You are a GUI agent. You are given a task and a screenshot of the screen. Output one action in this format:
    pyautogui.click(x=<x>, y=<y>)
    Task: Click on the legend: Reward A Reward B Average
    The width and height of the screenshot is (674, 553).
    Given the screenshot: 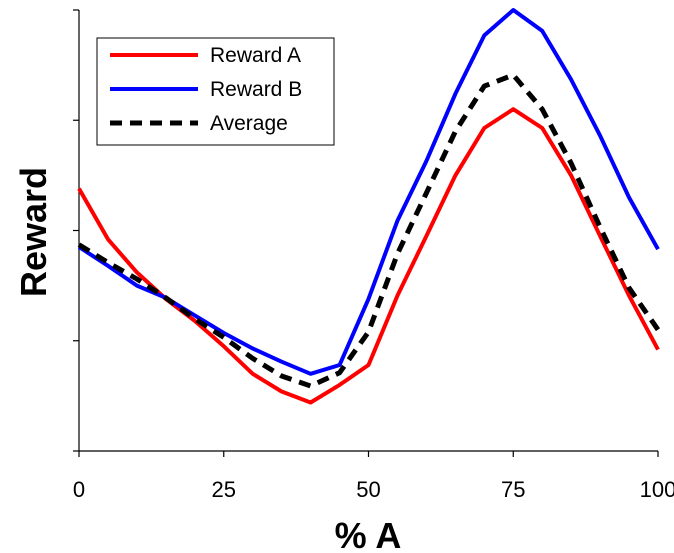 What is the action you would take?
    pyautogui.click(x=215, y=91)
    